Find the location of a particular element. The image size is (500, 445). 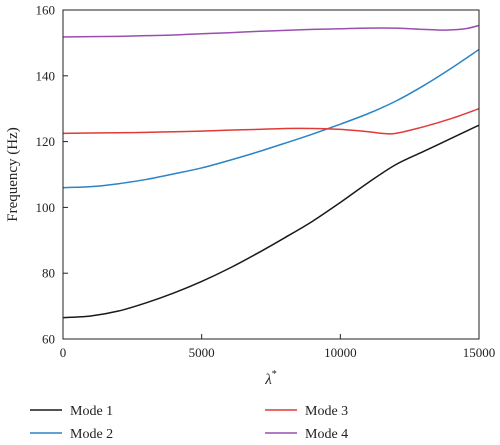

legend-label: Mode 3 is located at coordinates (326, 411).